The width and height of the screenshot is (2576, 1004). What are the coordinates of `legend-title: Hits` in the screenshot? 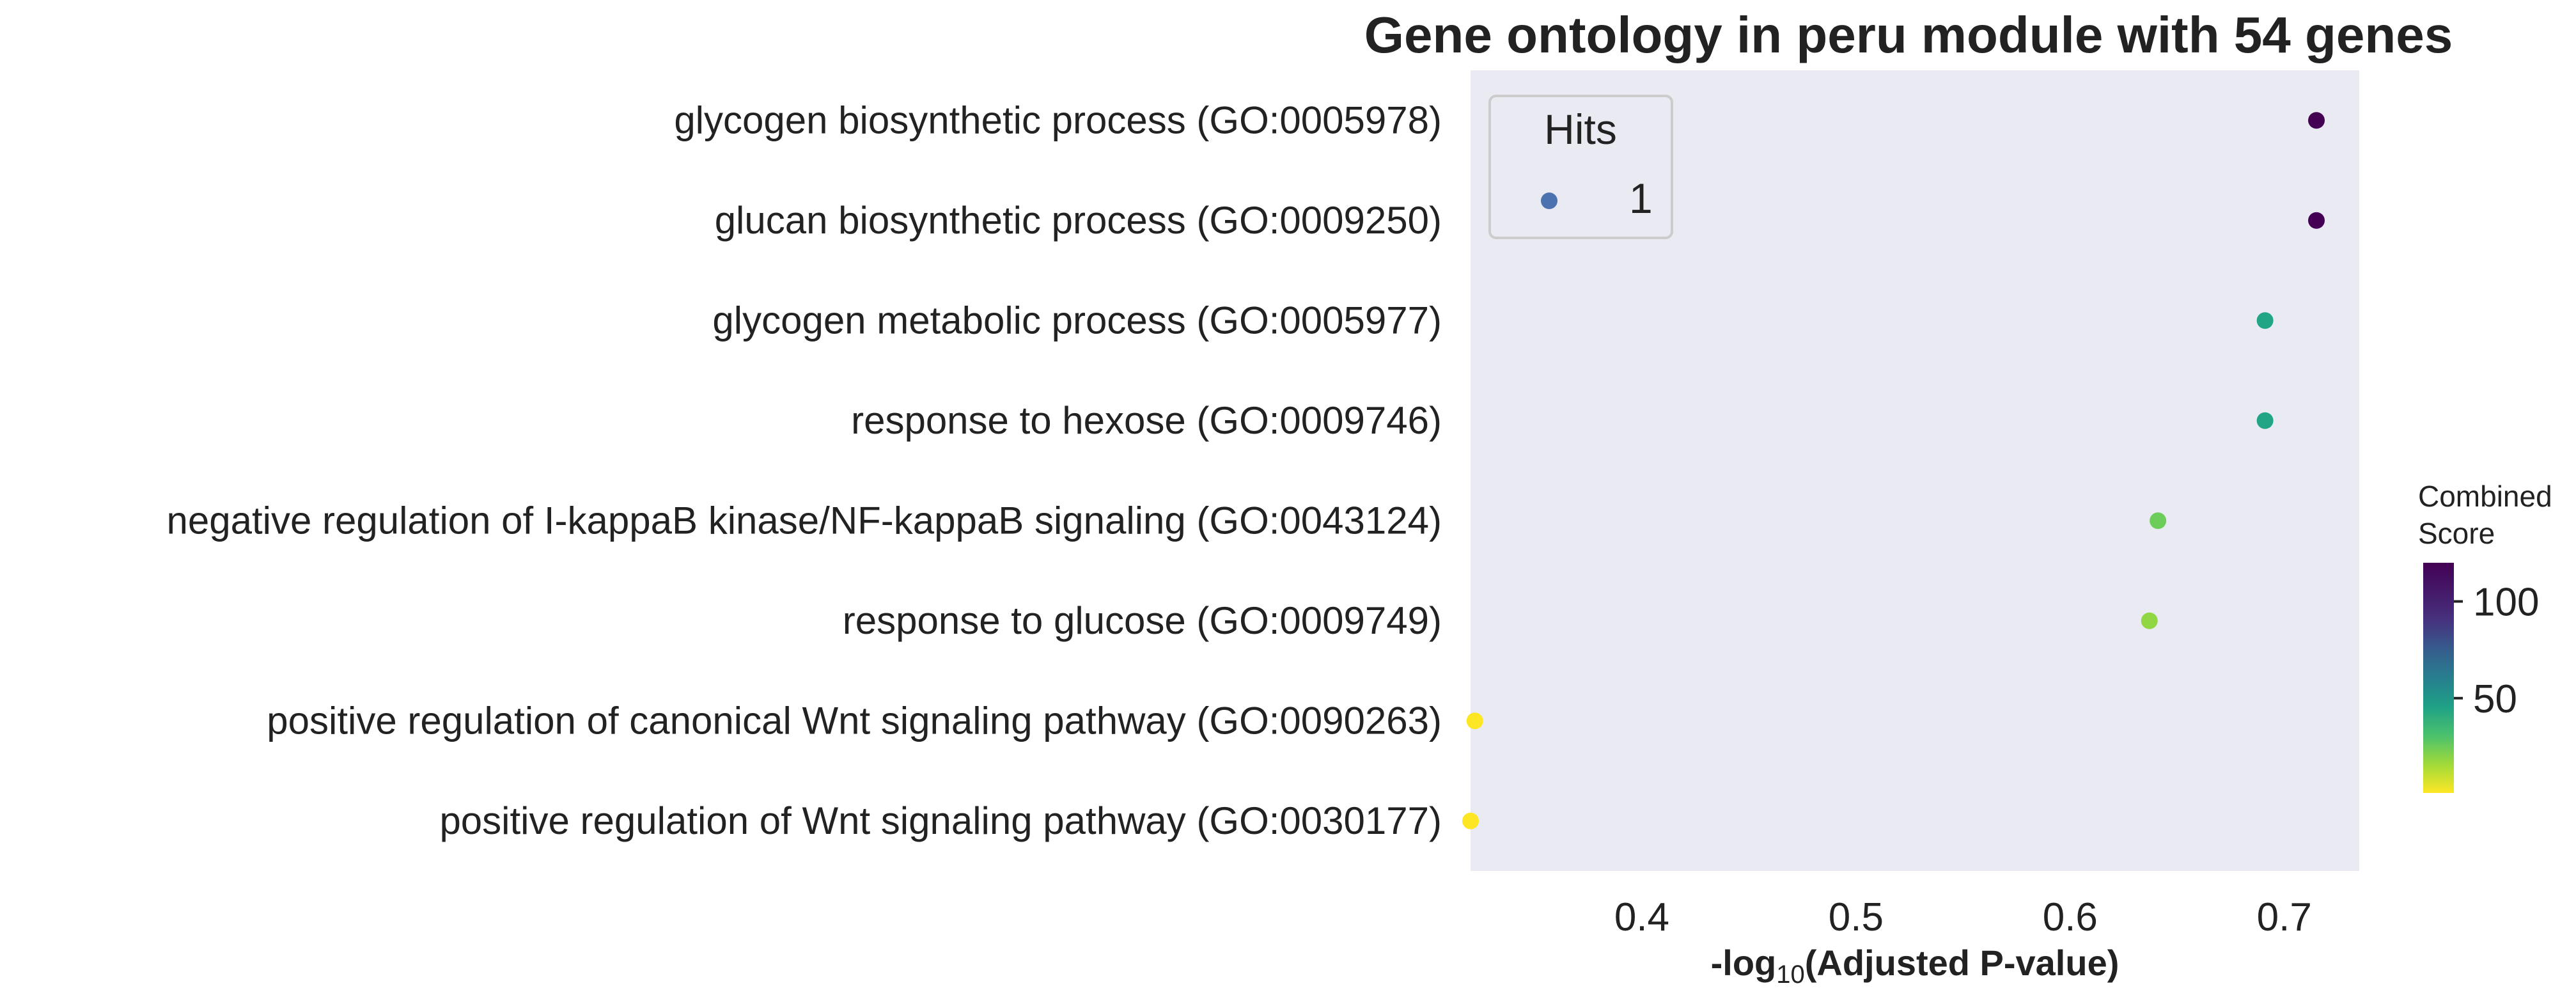 It's located at (1580, 129).